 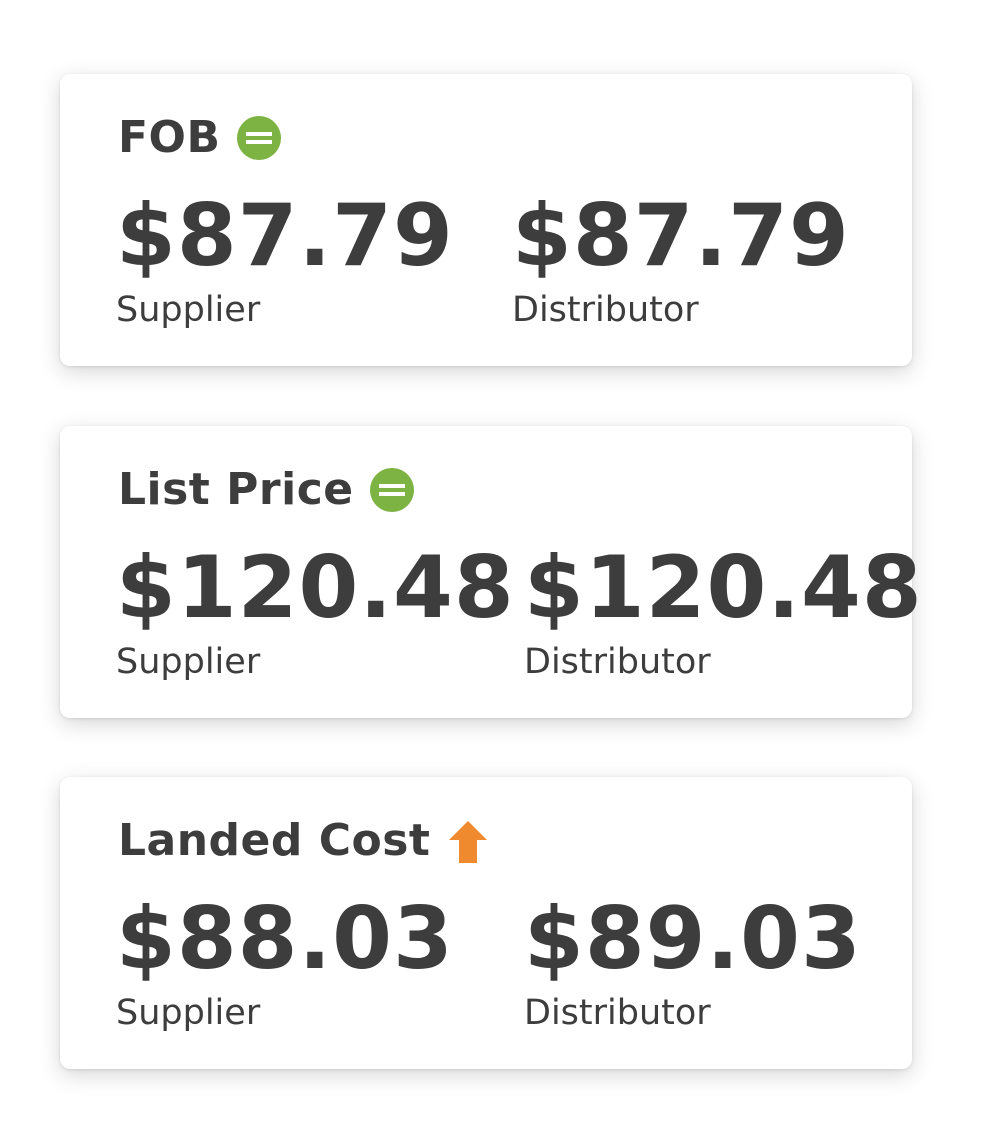 I want to click on card-title: FOB, so click(x=199, y=137).